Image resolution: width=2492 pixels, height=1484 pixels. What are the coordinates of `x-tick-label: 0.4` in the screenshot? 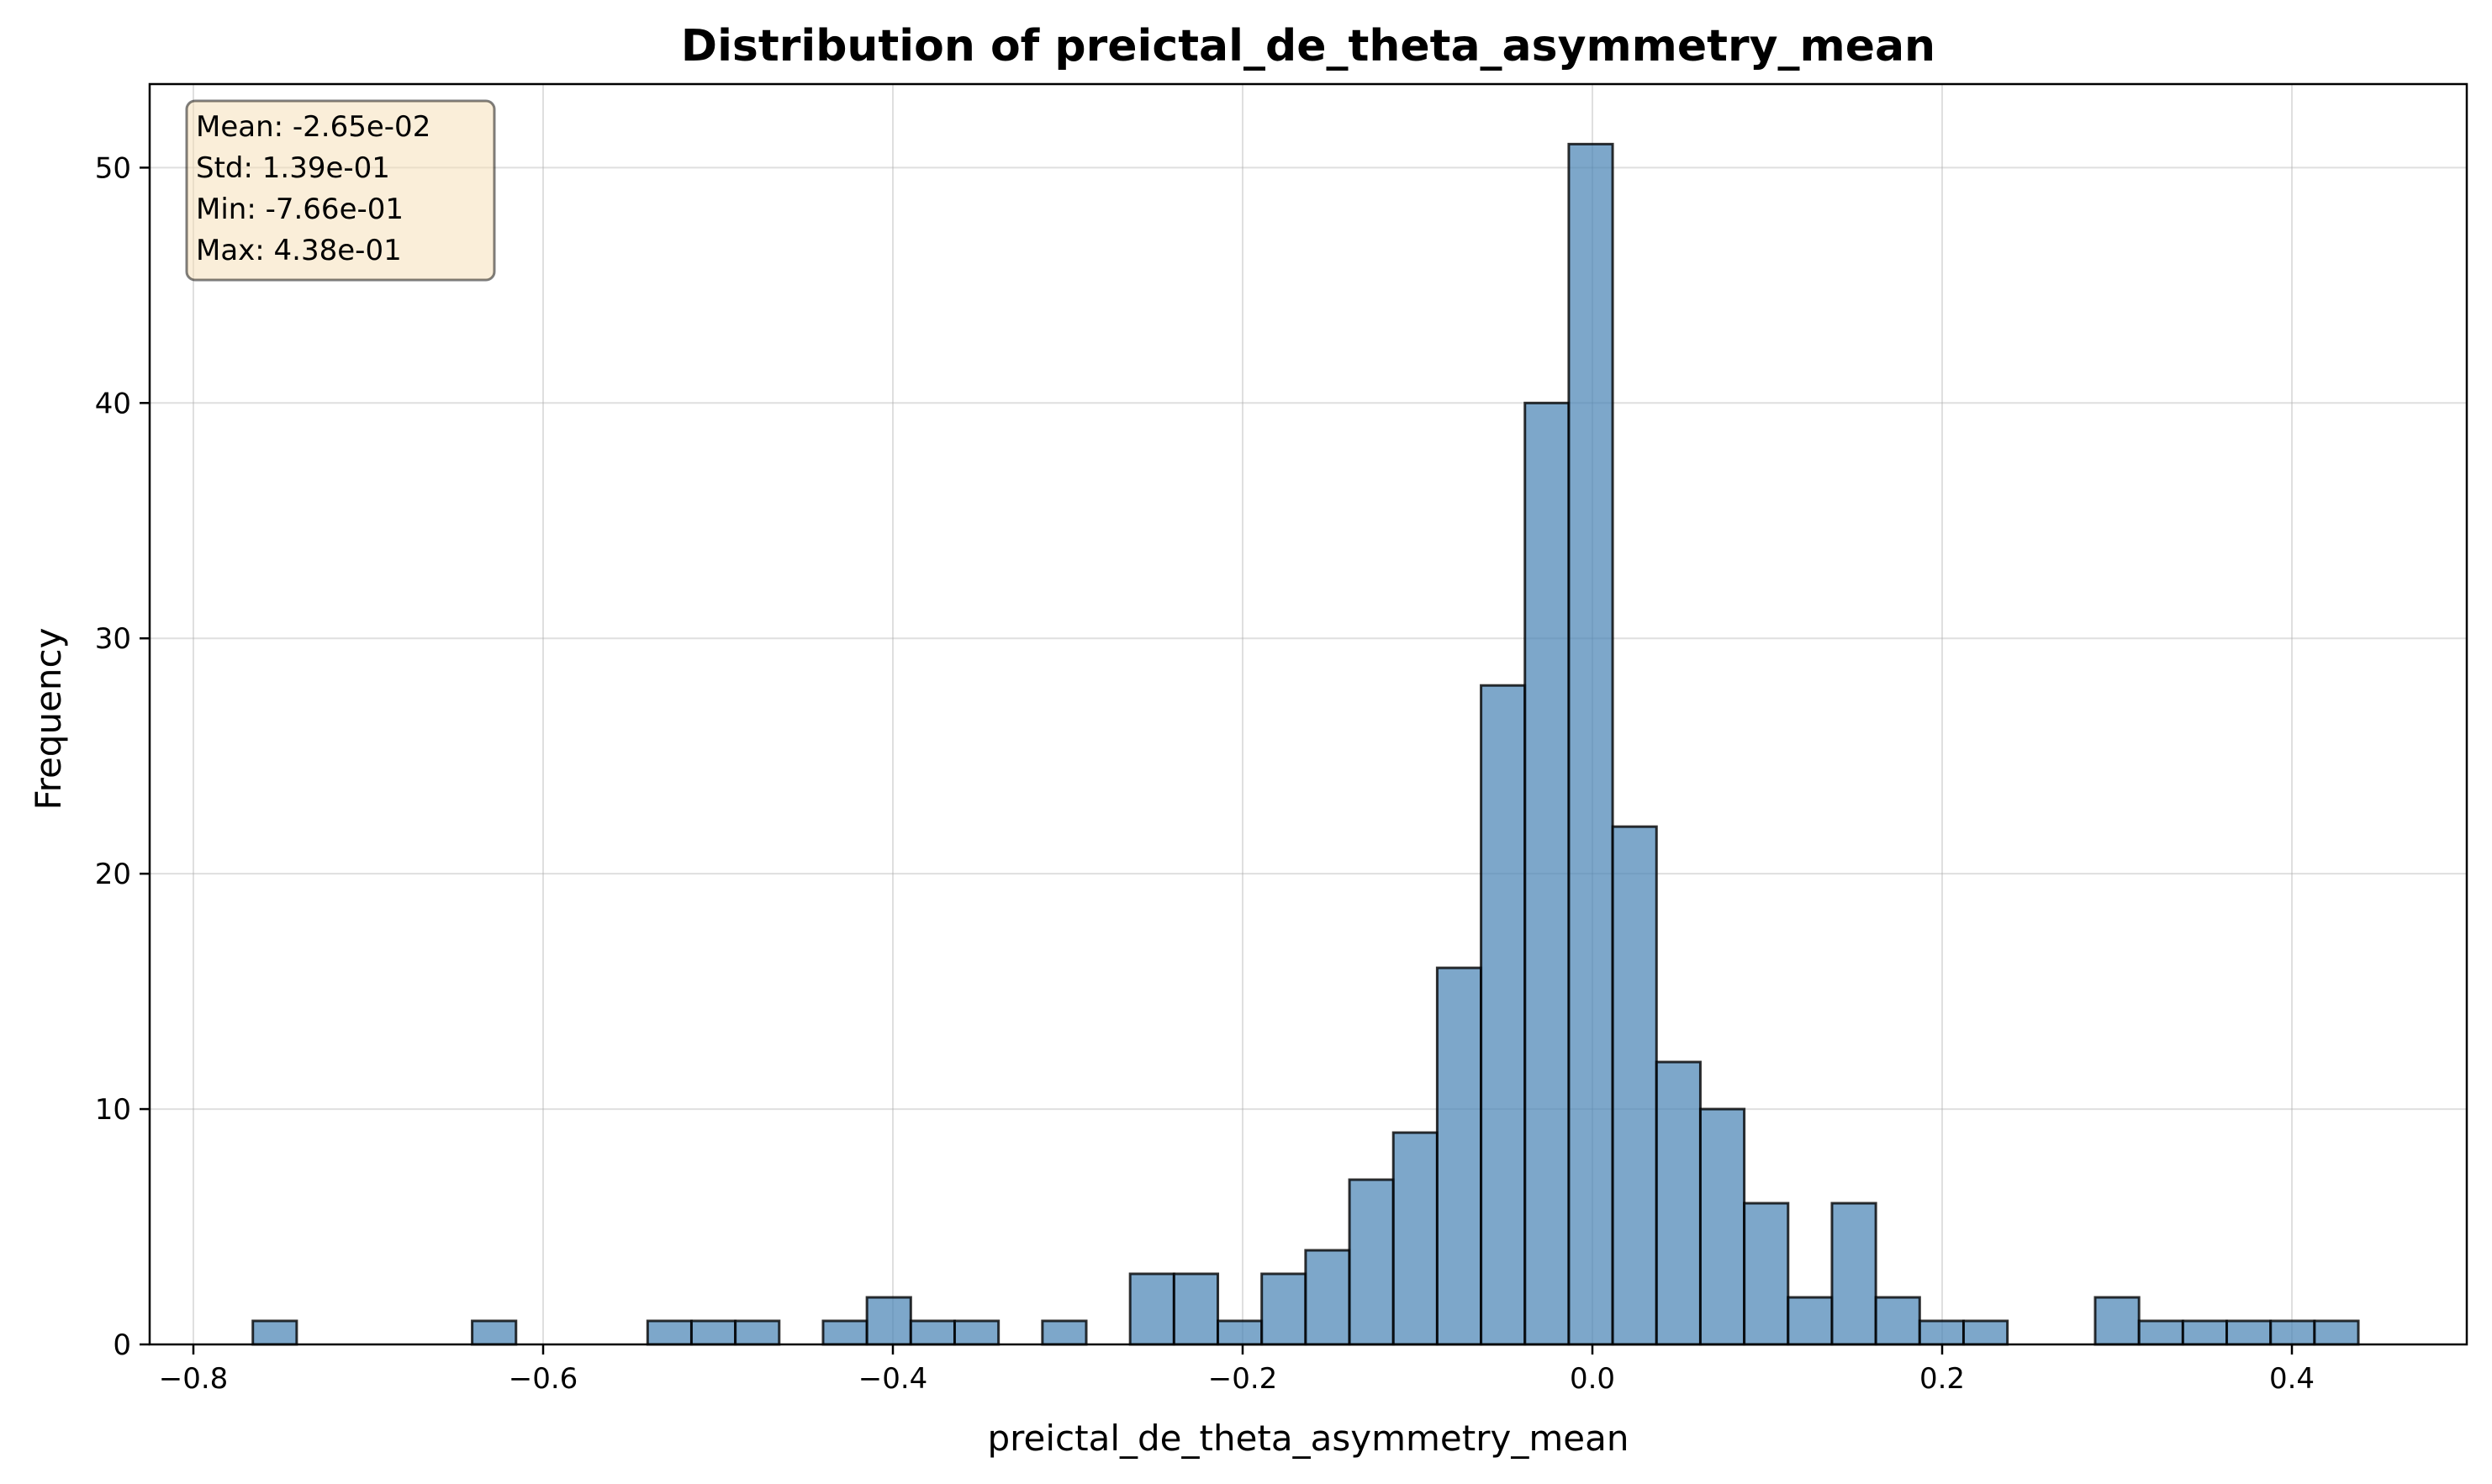 It's located at (2292, 1379).